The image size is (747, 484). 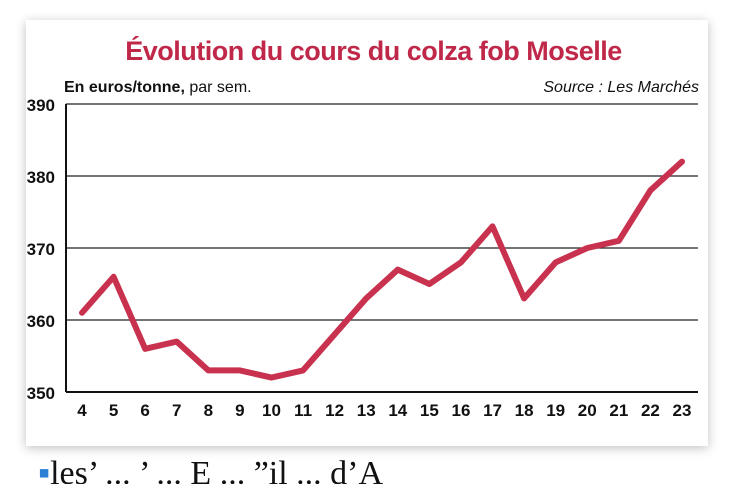 I want to click on unit-label-rest: par sem., so click(x=218, y=87).